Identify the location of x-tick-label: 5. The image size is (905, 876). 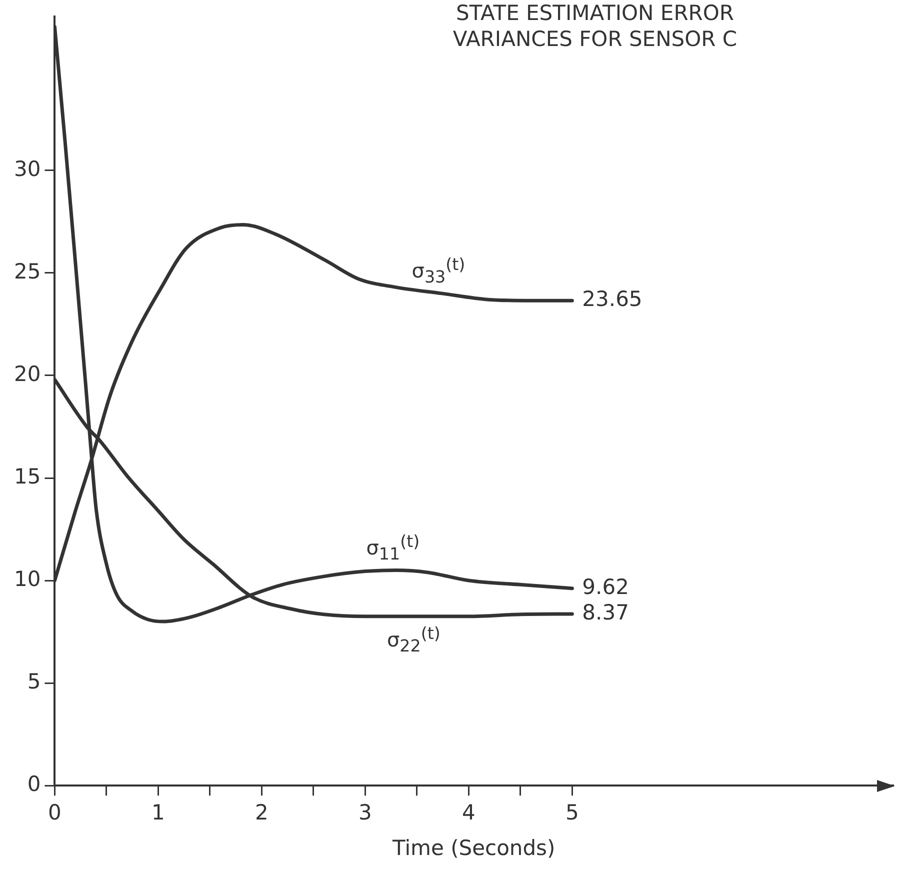
(572, 812).